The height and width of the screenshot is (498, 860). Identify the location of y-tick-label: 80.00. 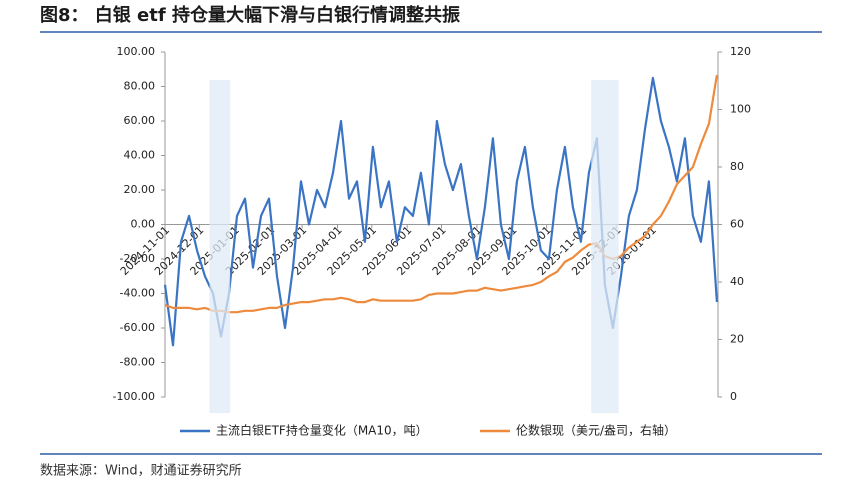
(140, 86).